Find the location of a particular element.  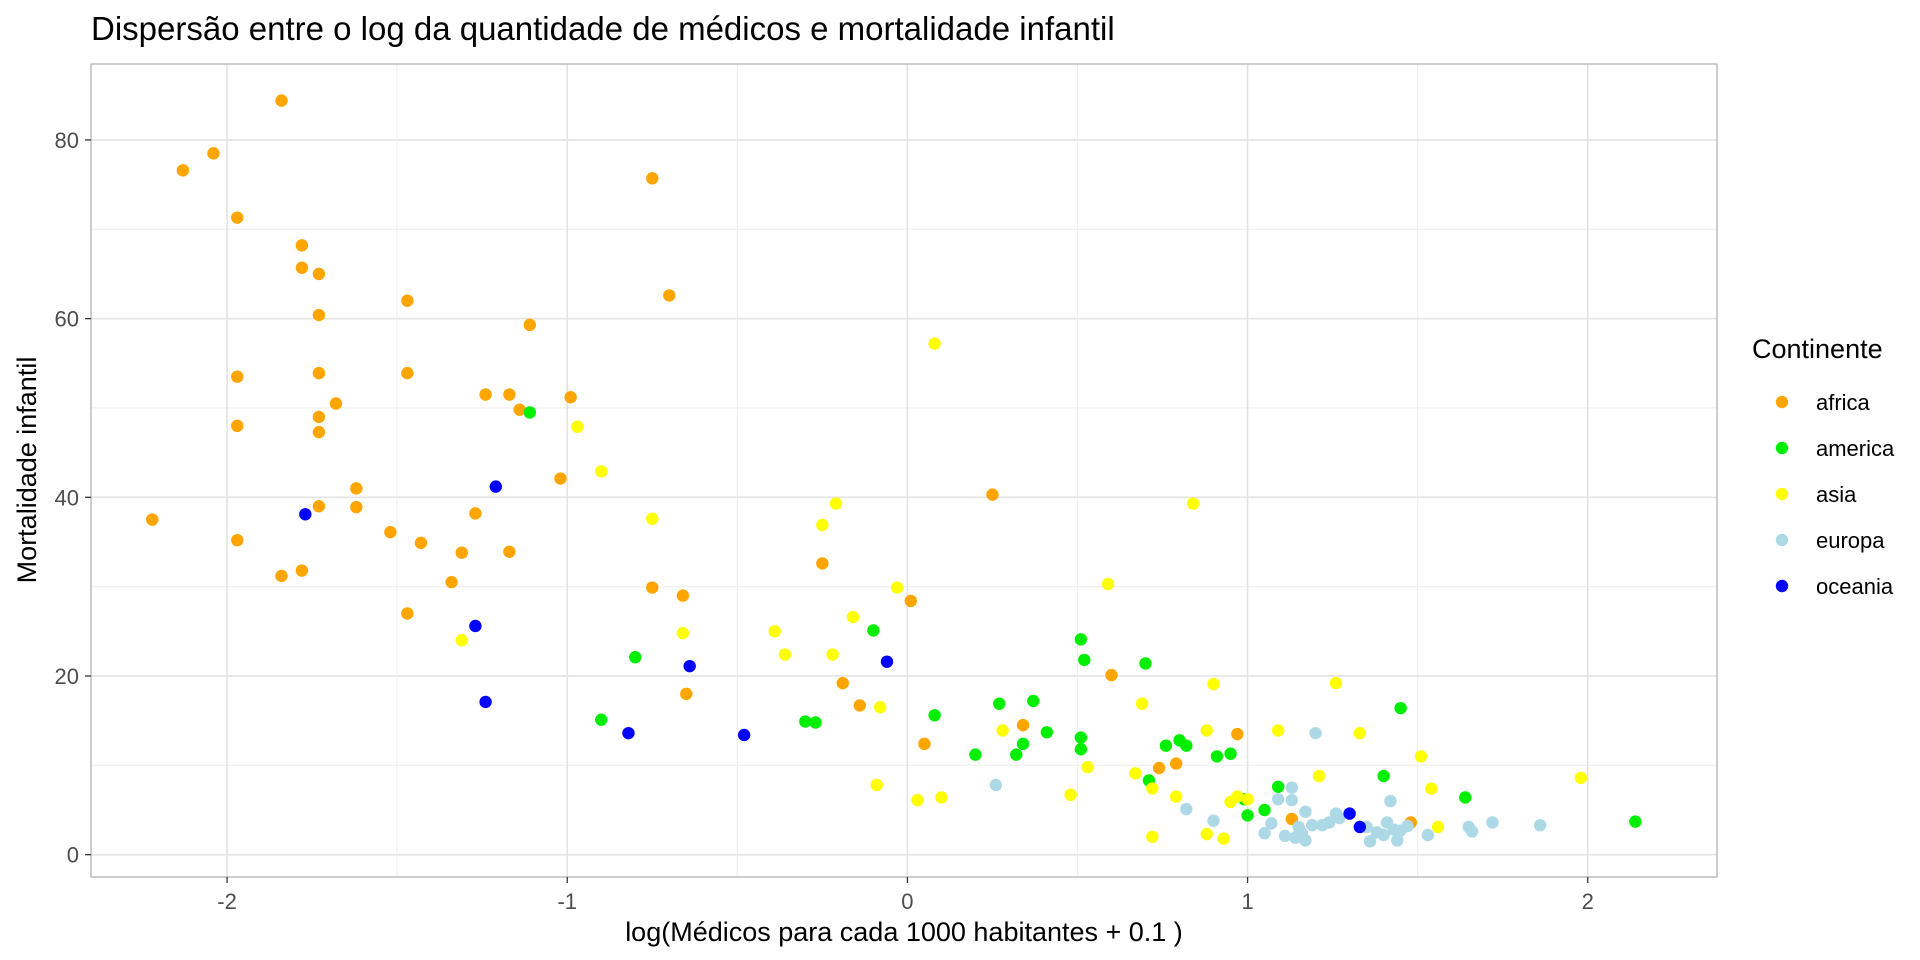

legend-label-oceania: oceania is located at coordinates (1855, 586).